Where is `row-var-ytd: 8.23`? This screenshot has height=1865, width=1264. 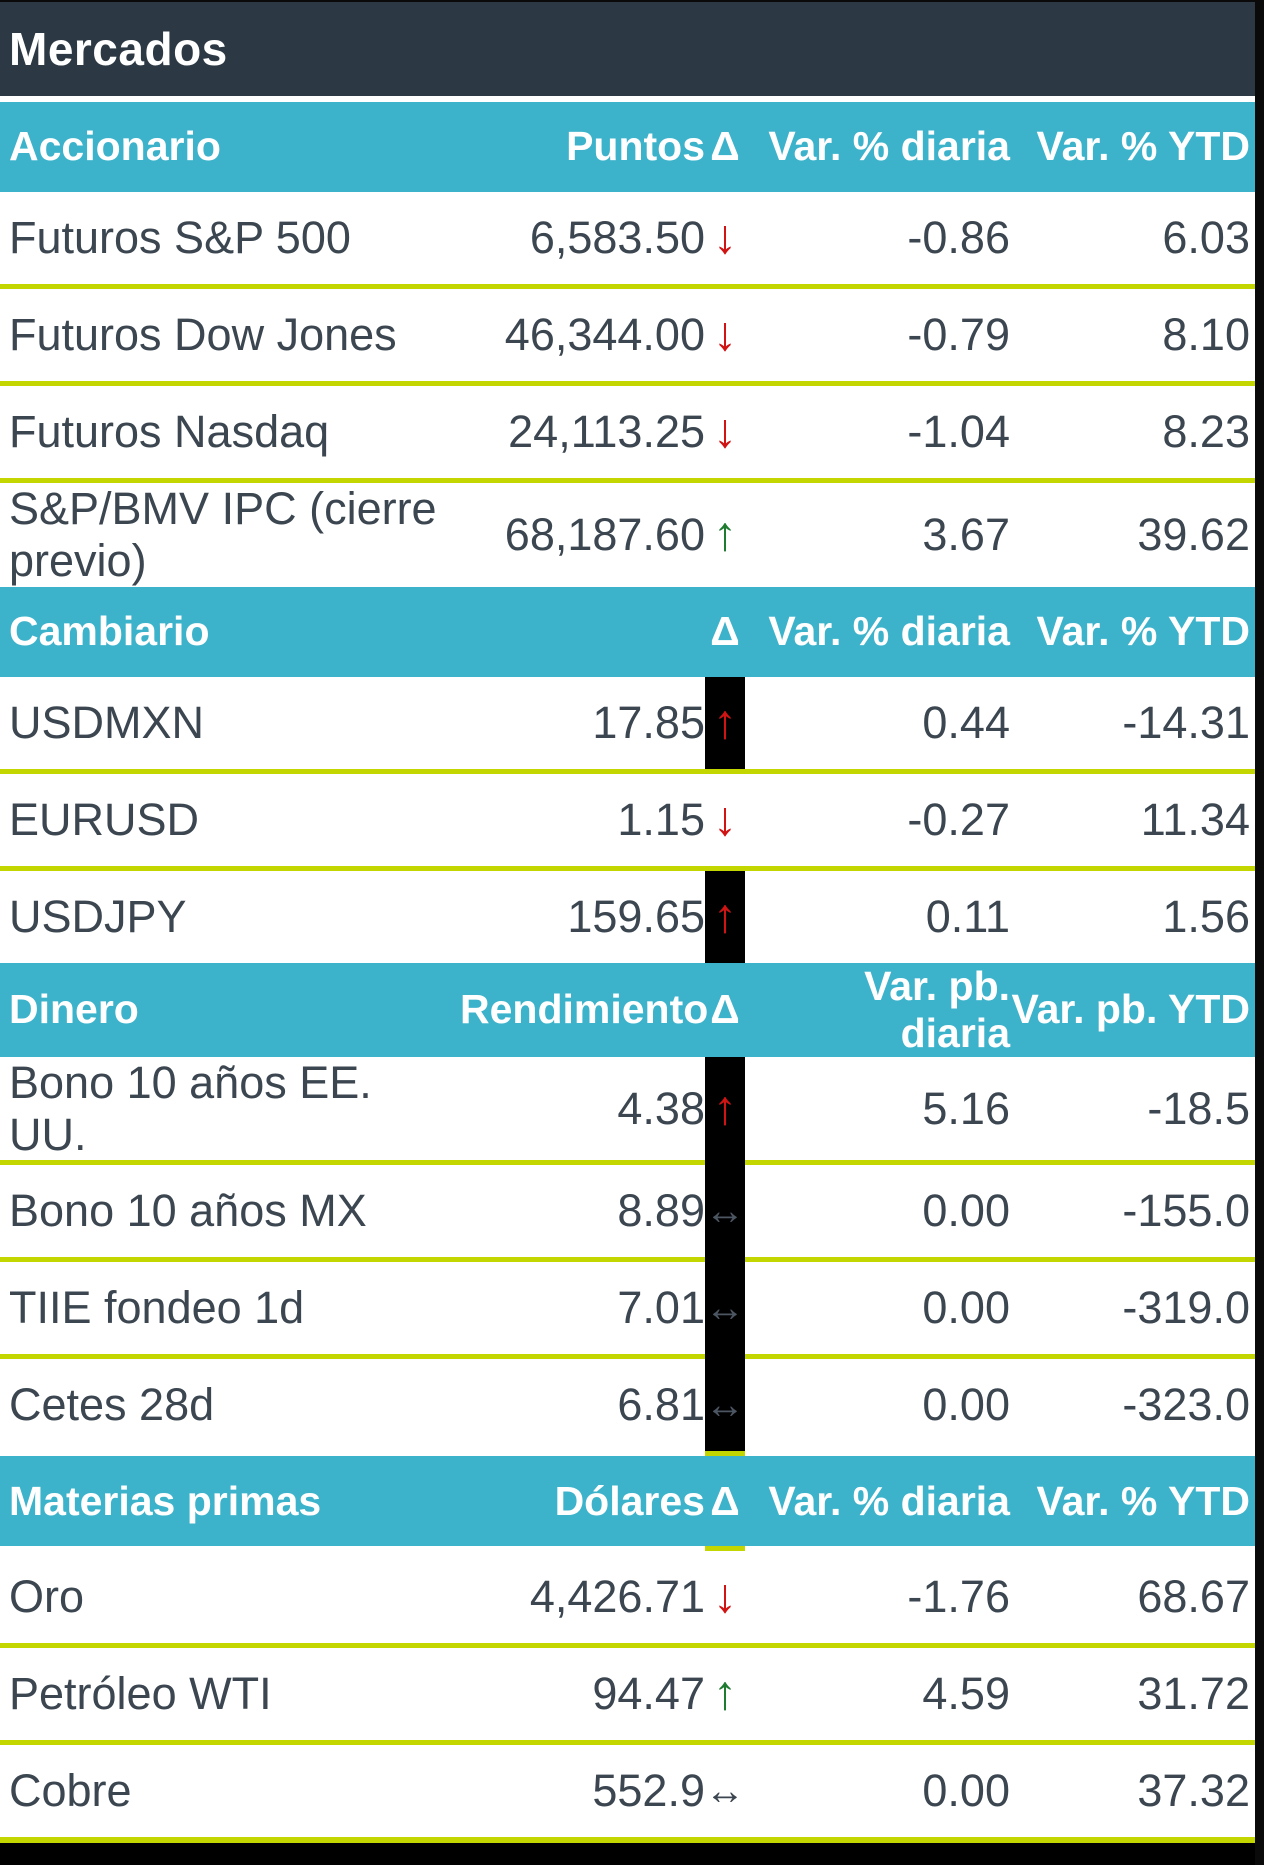
row-var-ytd: 8.23 is located at coordinates (1206, 432).